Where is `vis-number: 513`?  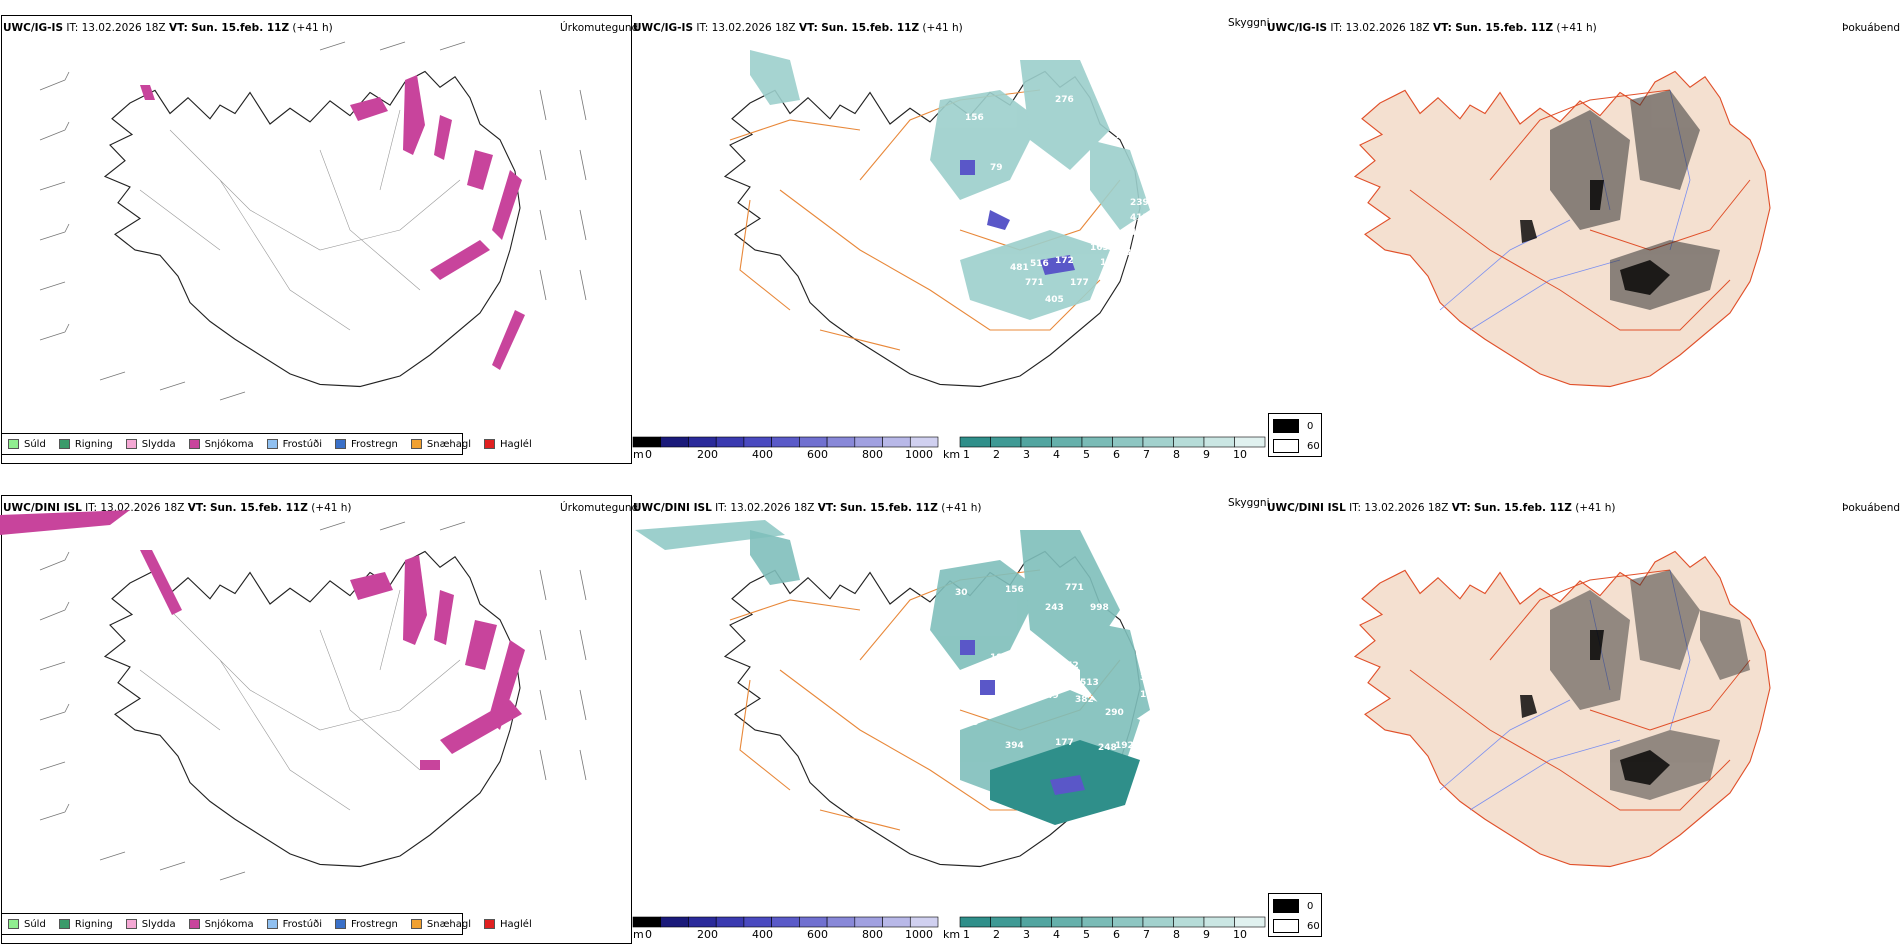 vis-number: 513 is located at coordinates (1089, 683).